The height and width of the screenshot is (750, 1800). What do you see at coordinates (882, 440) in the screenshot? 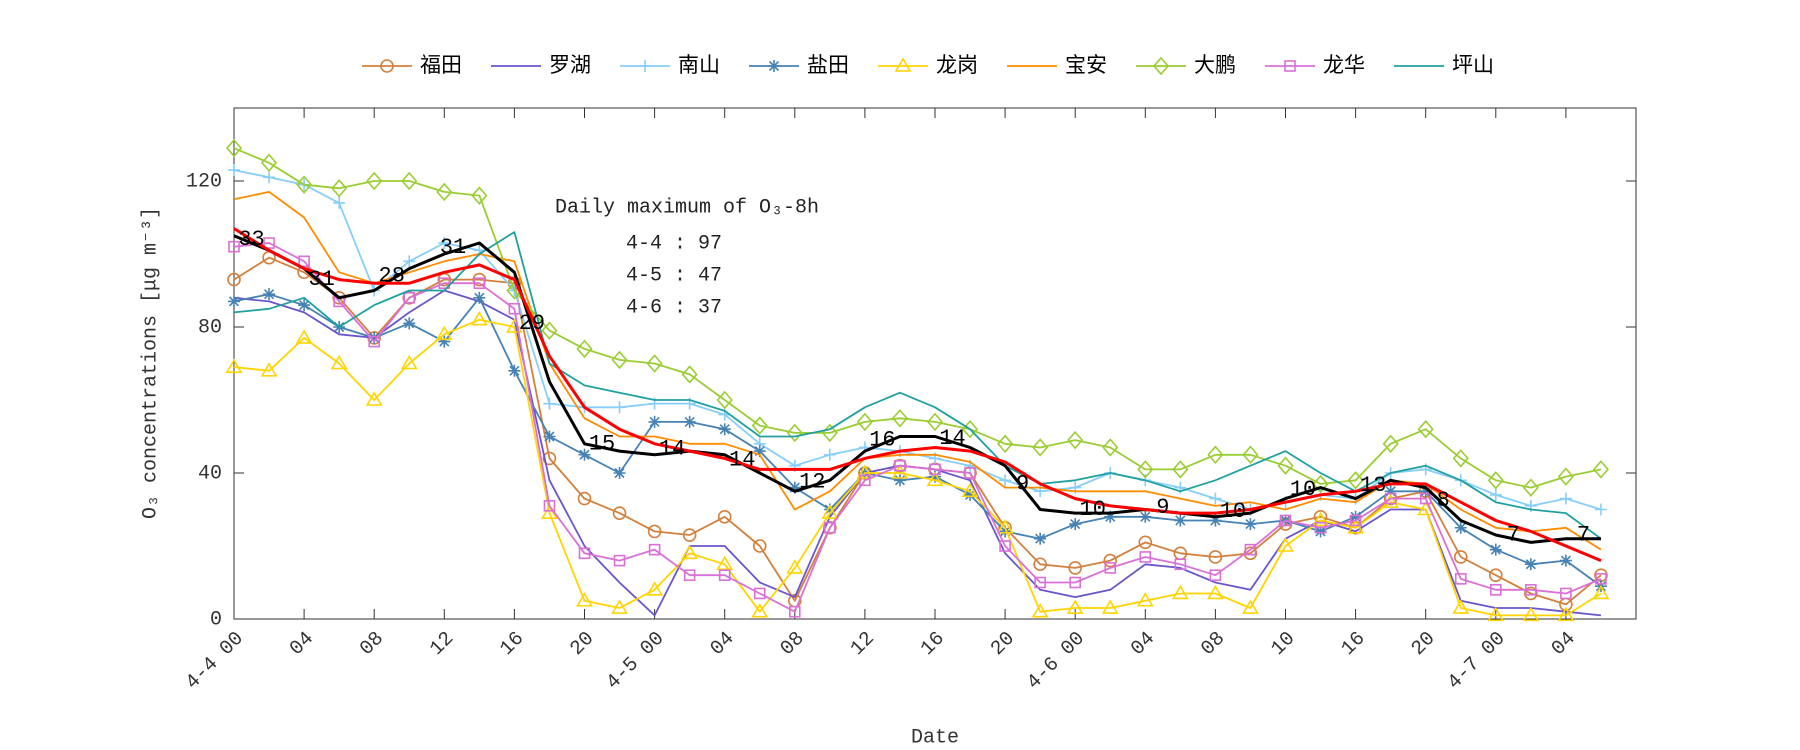
I see `point-label: 16` at bounding box center [882, 440].